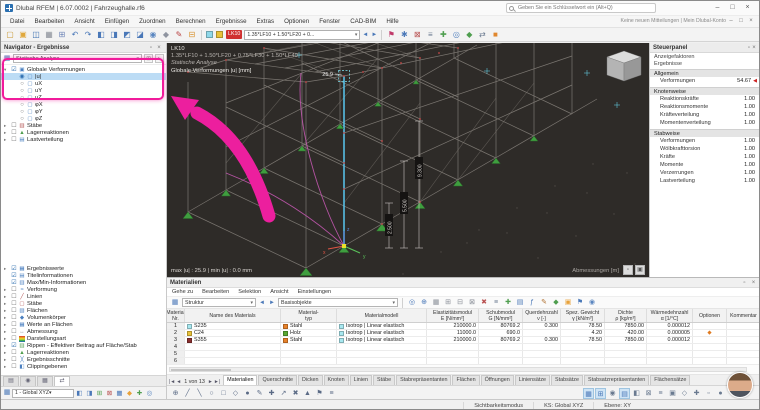 The width and height of the screenshot is (760, 410). Describe the element at coordinates (22, 90) in the screenshot. I see `checkbox: ○` at that location.